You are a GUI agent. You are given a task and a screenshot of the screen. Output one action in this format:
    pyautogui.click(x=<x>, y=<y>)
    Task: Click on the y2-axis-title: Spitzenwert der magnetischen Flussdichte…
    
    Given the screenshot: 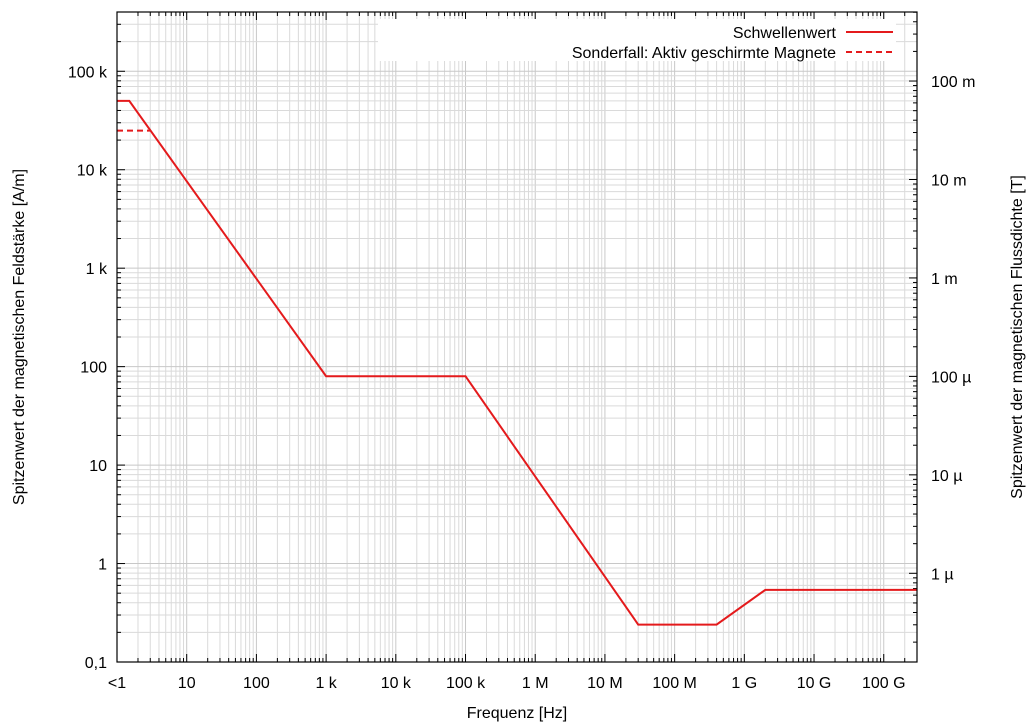 What is the action you would take?
    pyautogui.click(x=1017, y=337)
    